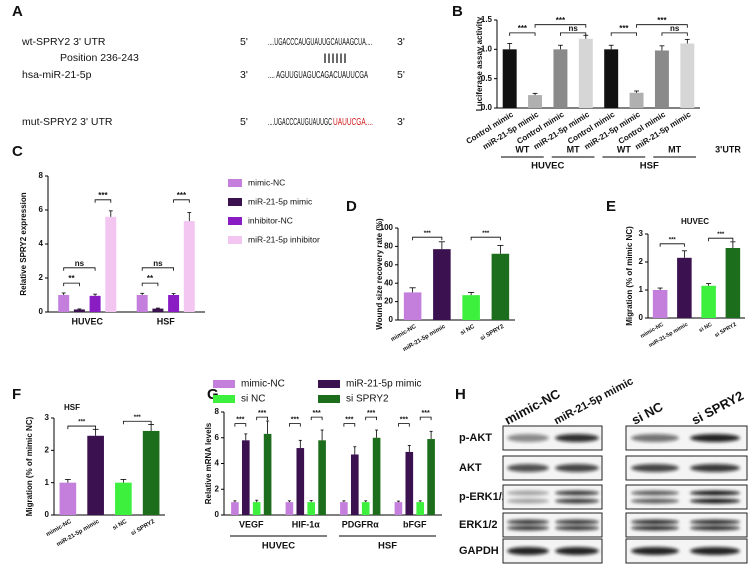 Image resolution: width=752 pixels, height=569 pixels. I want to click on y-axis-label: Relative mRNA levels, so click(208, 463).